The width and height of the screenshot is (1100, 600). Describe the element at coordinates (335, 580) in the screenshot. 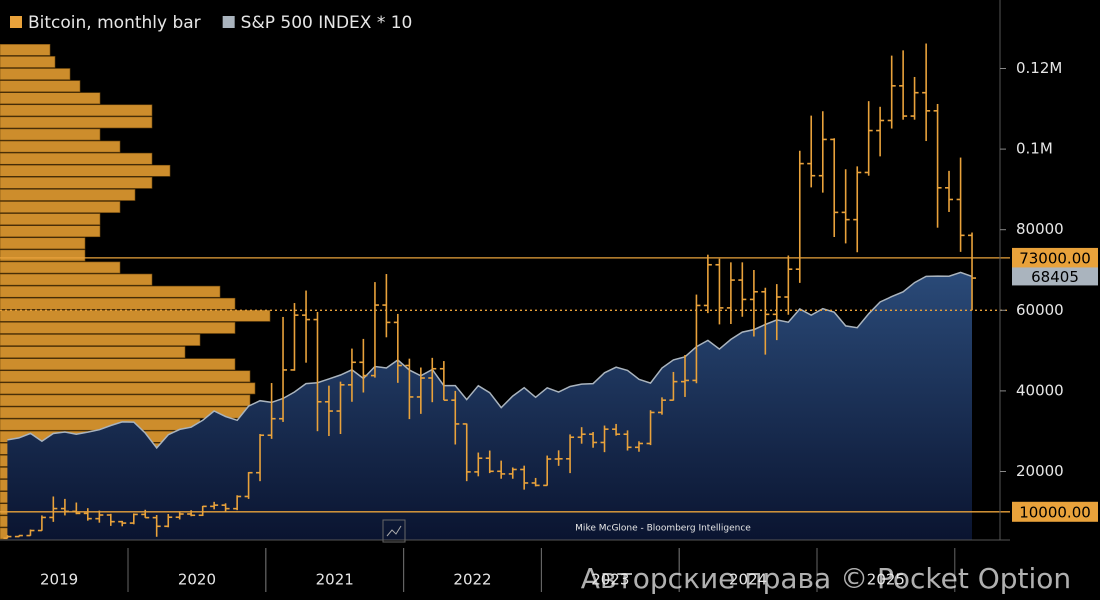

I see `x-tick-label: 2021` at that location.